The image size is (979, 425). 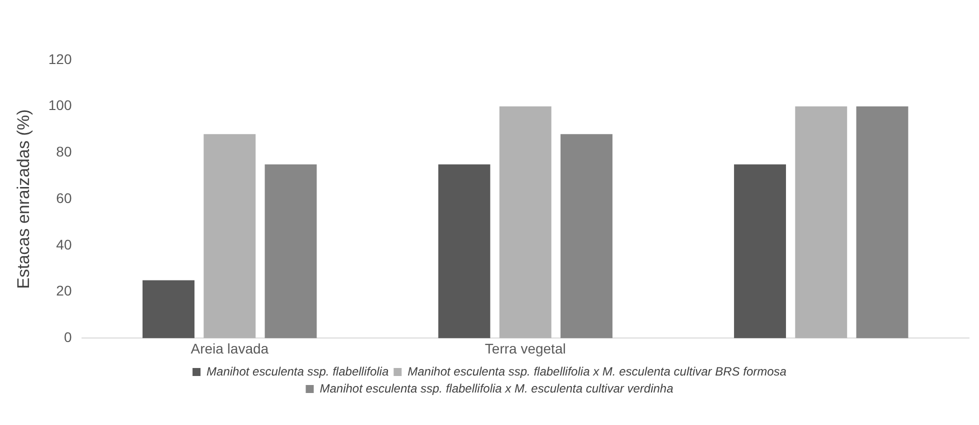 I want to click on legend-label: Manihot esculenta ssp. flabellifolia x M. esculenta cultivar verdinha, so click(x=497, y=388).